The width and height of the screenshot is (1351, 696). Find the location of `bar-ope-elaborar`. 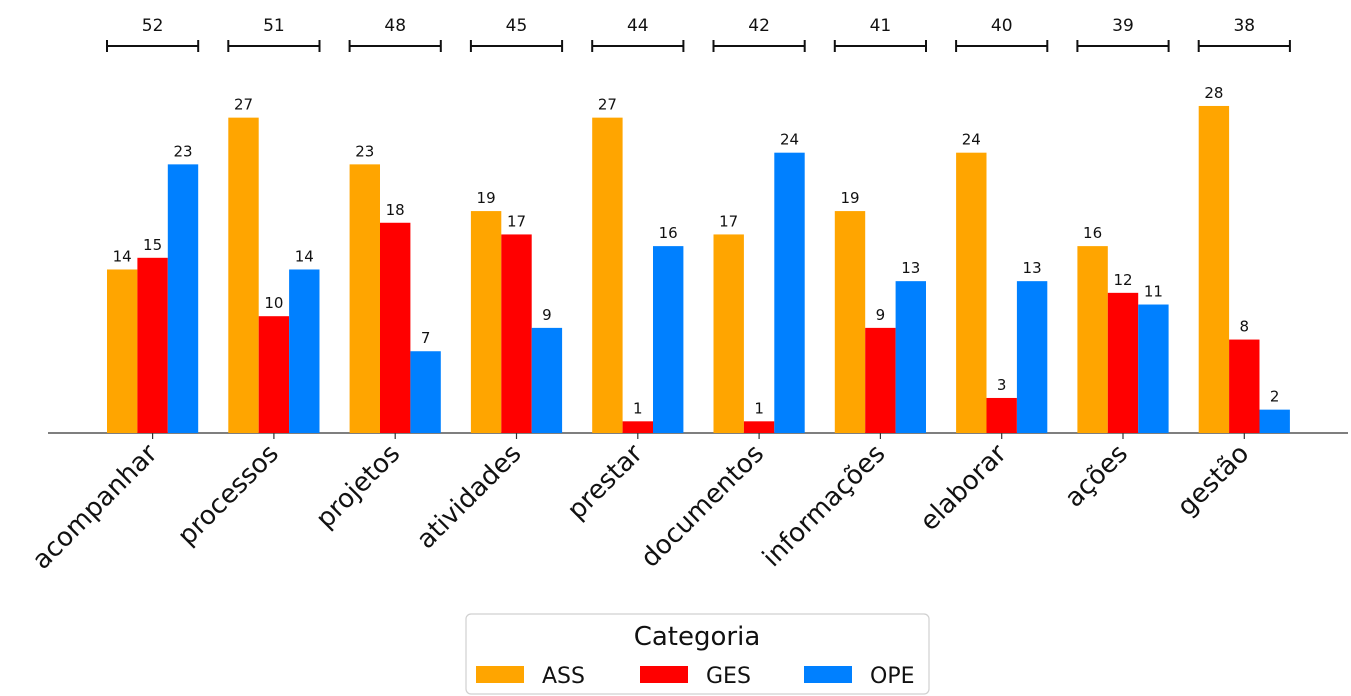

bar-ope-elaborar is located at coordinates (1032, 357).